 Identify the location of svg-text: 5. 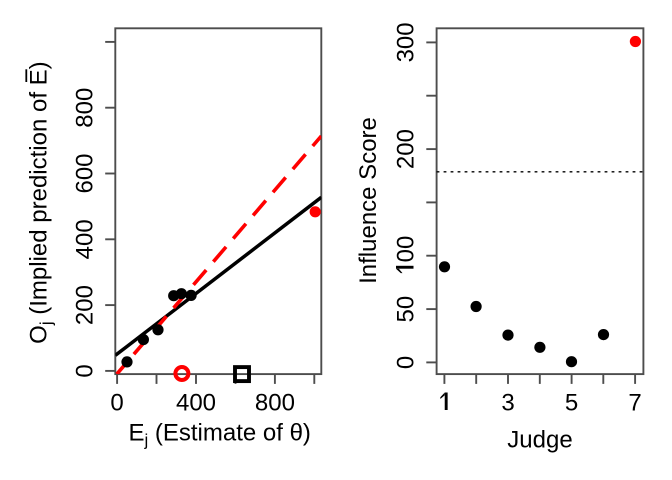
(571, 402).